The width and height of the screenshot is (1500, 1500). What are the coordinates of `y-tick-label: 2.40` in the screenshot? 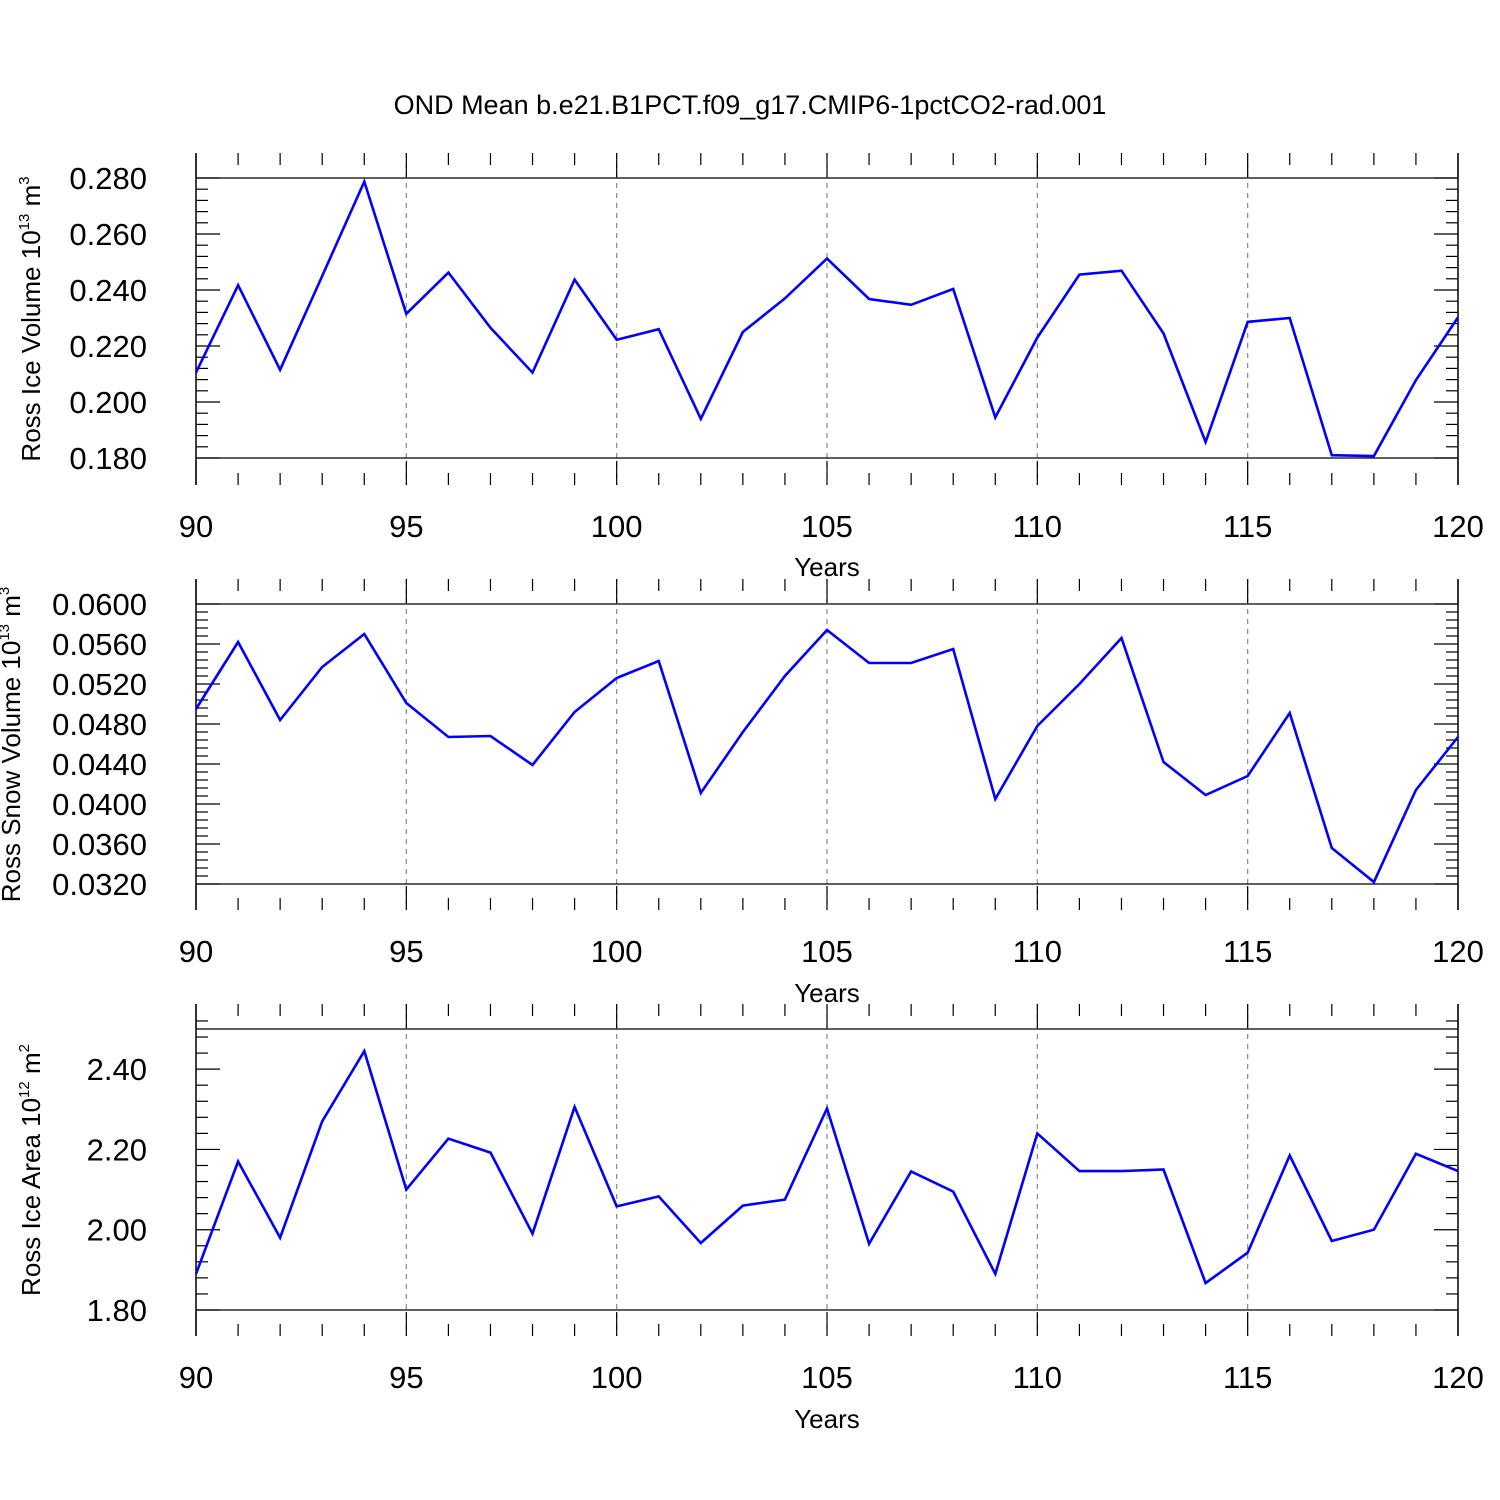 It's located at (117, 1069).